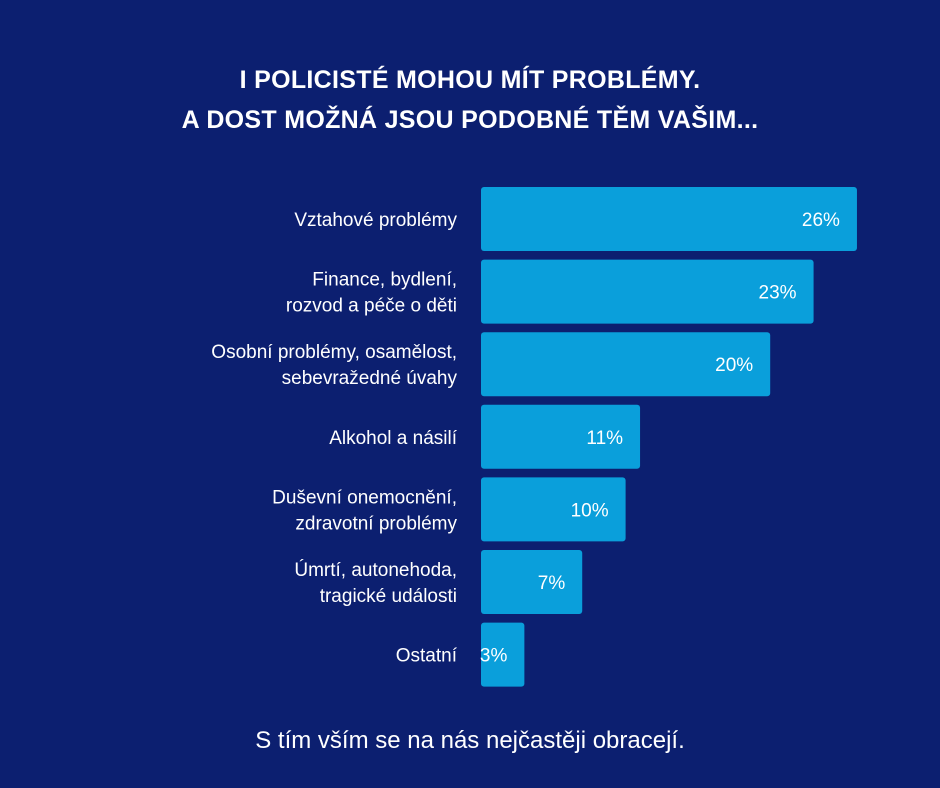  I want to click on value-label-7: 3%, so click(494, 656).